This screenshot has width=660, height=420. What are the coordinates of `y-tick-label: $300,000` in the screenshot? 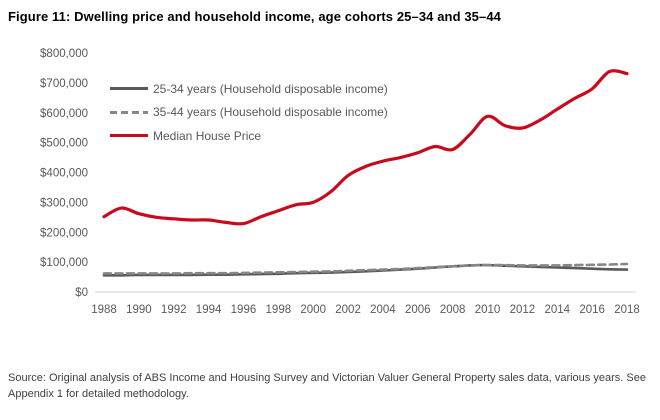 It's located at (64, 203).